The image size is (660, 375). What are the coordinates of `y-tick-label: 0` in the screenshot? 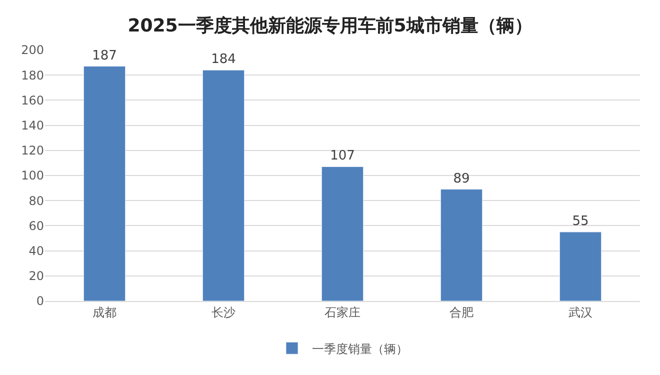 It's located at (40, 301).